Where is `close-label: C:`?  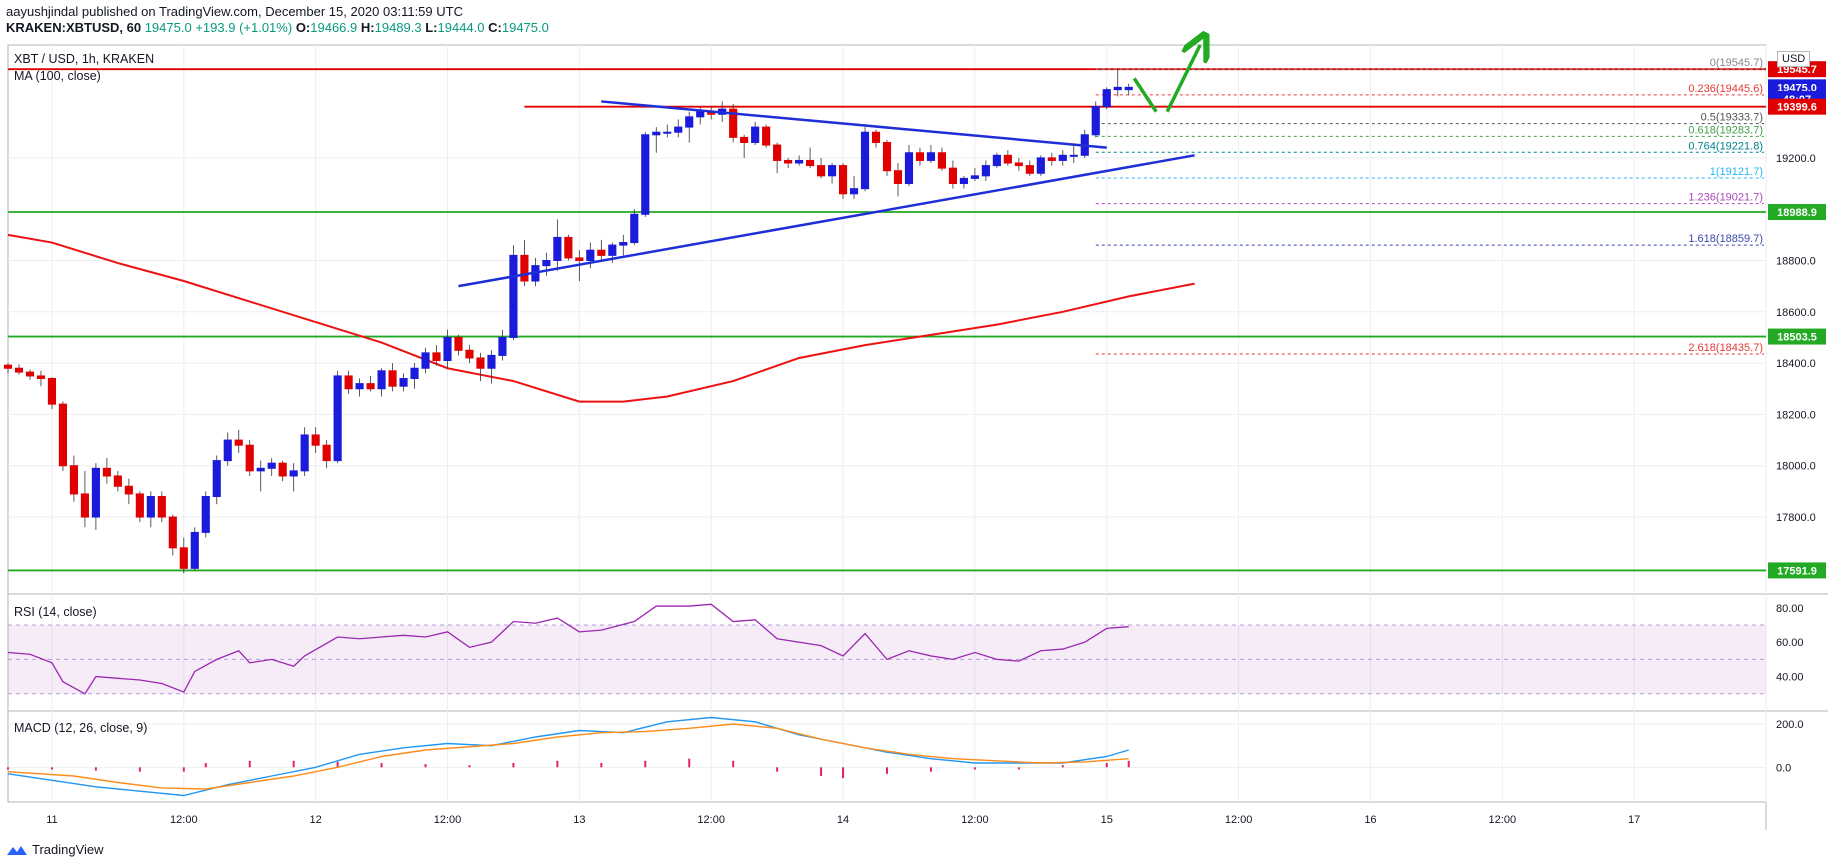
close-label: C: is located at coordinates (495, 27).